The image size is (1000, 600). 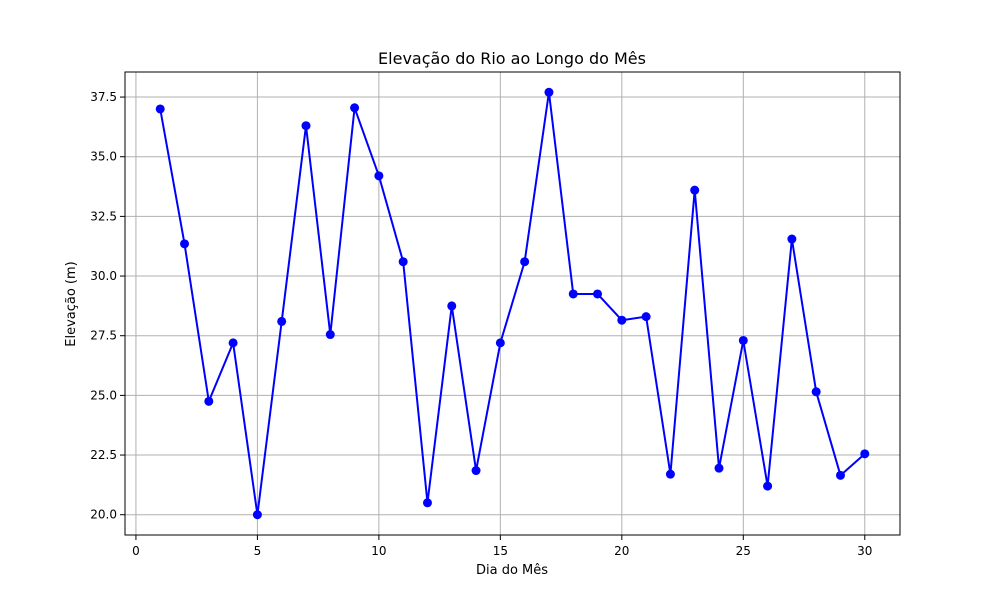 I want to click on y-tick-label: 30.0, so click(x=103, y=276).